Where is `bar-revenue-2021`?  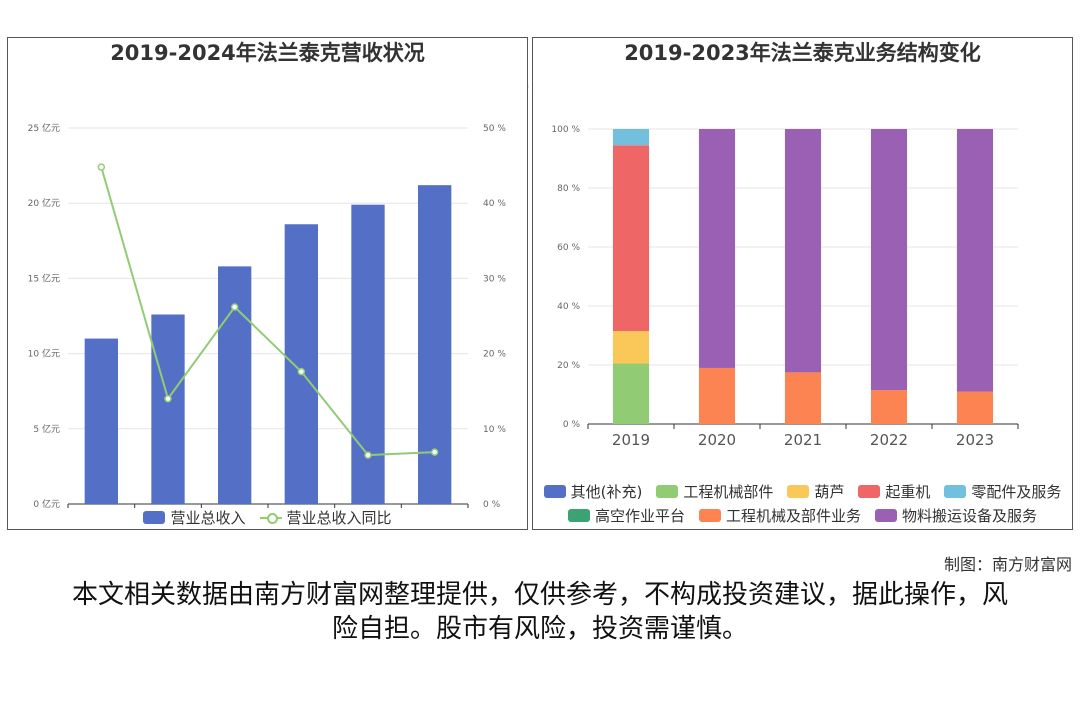
bar-revenue-2021 is located at coordinates (235, 385).